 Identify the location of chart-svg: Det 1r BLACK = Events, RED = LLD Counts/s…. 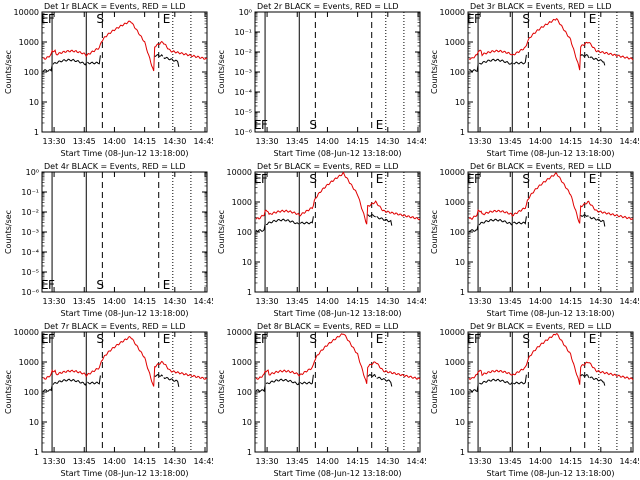
(108, 80).